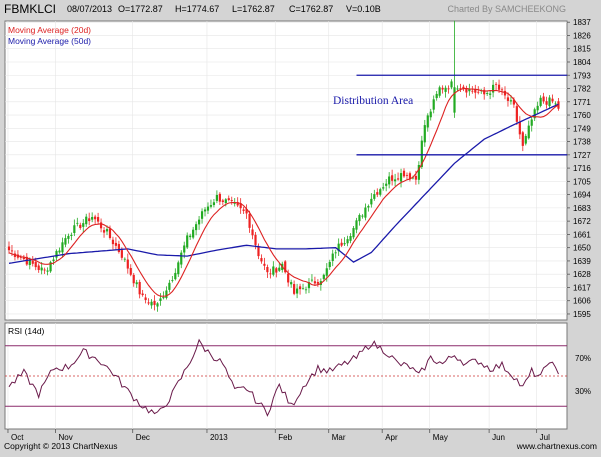 This screenshot has height=457, width=601. I want to click on price-tick-label: 1595, so click(582, 314).